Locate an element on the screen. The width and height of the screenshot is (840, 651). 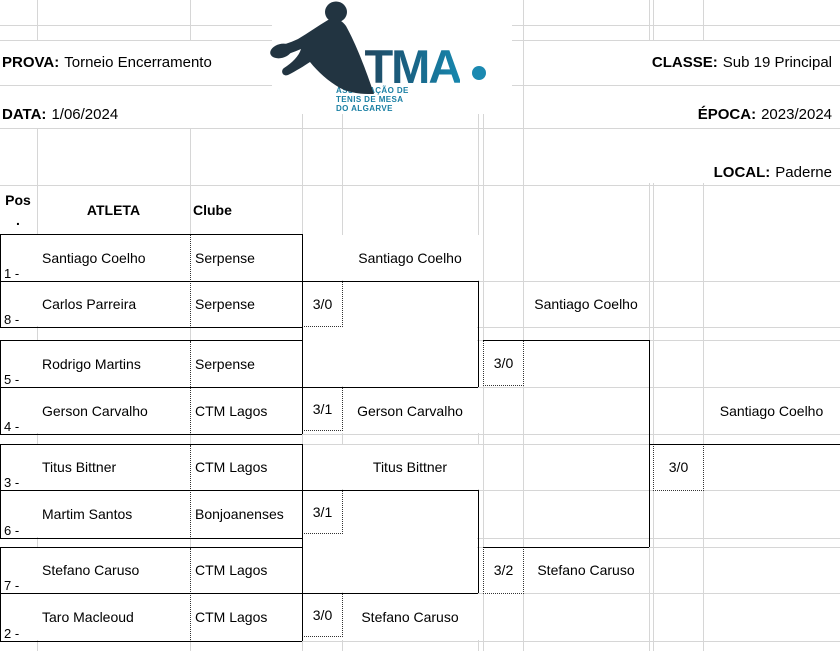
local-label: LOCAL: is located at coordinates (742, 172).